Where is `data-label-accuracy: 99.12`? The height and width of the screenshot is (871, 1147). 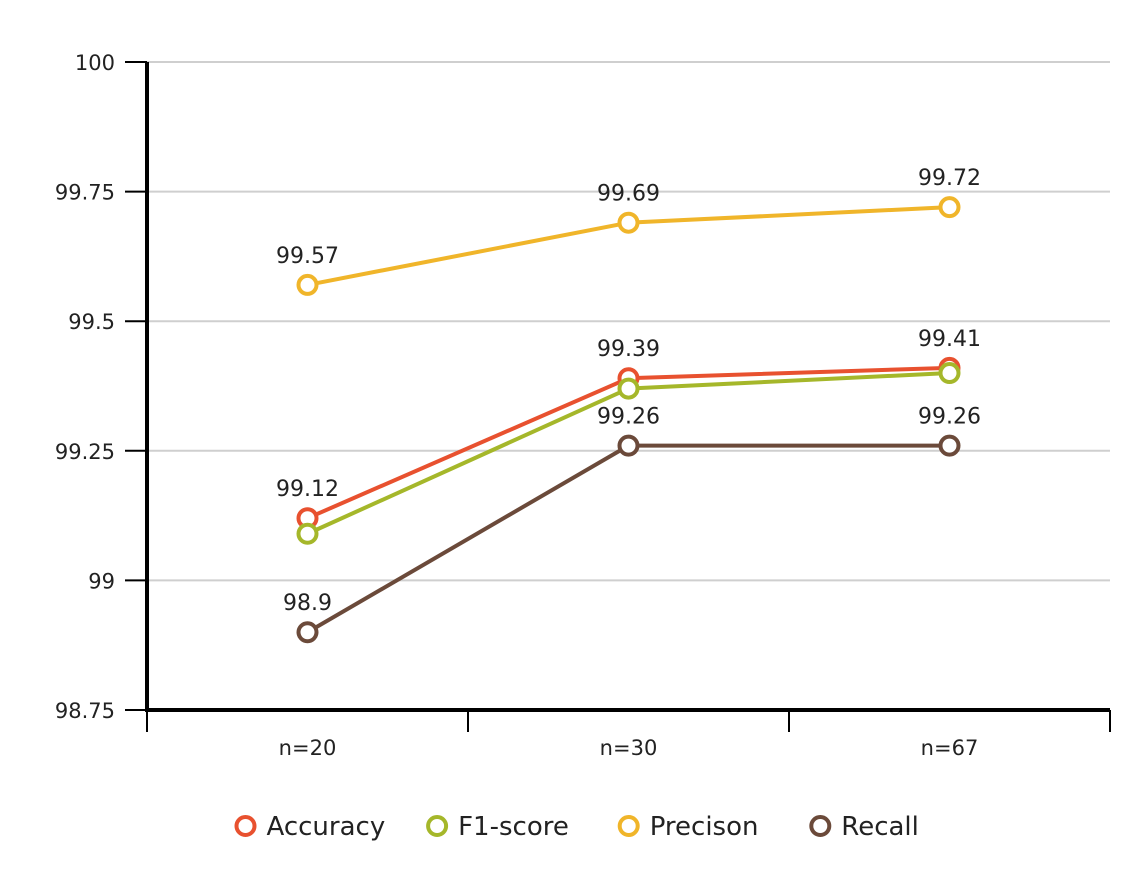
data-label-accuracy: 99.12 is located at coordinates (307, 489).